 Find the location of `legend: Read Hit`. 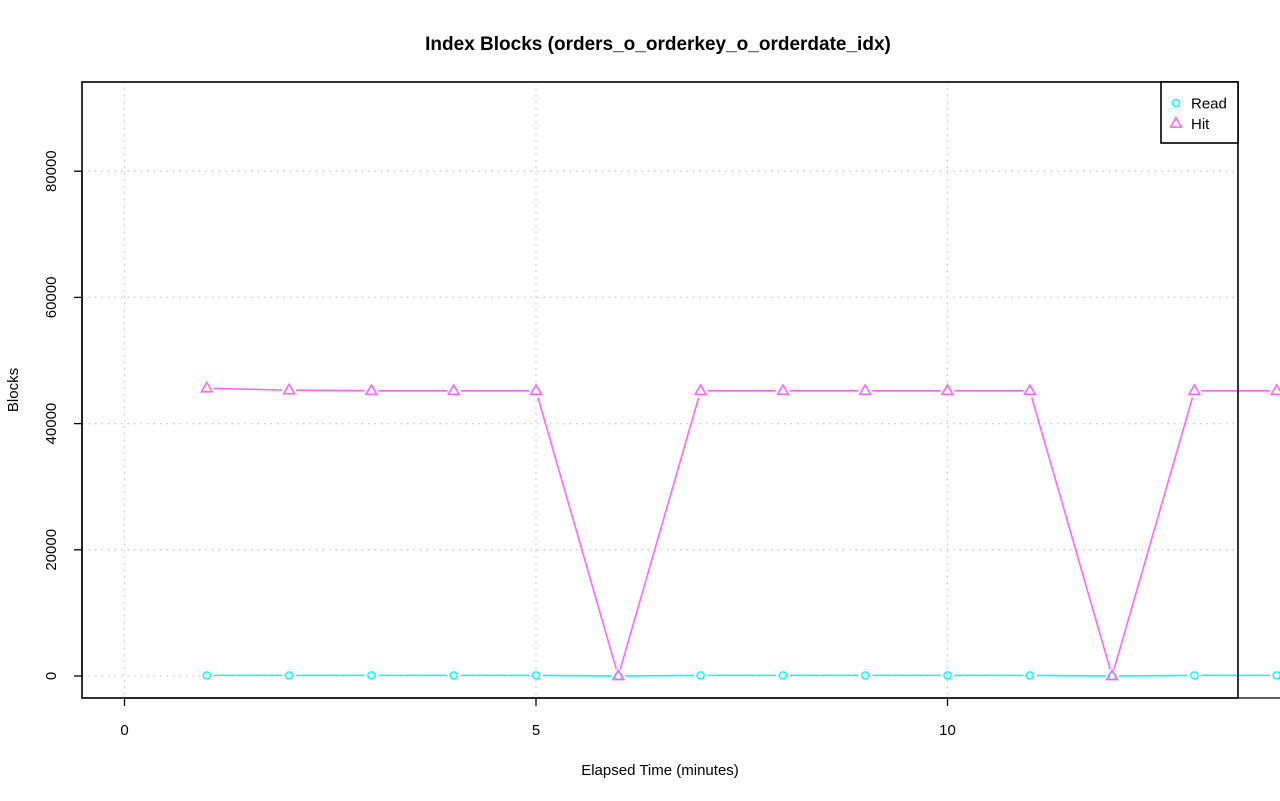

legend: Read Hit is located at coordinates (1199, 112).